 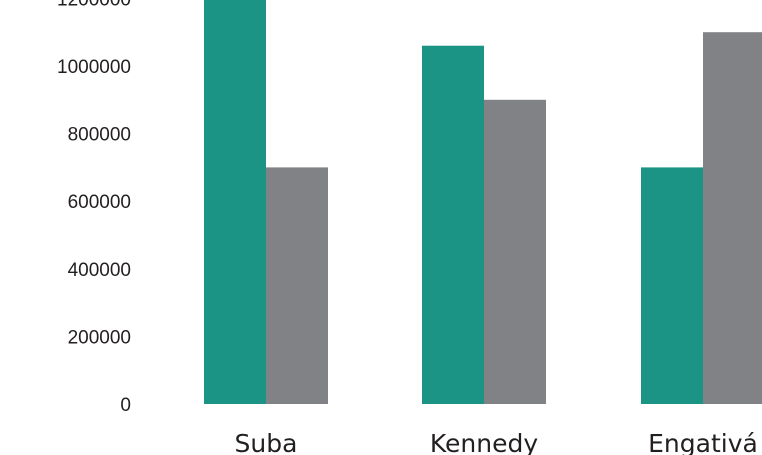 I want to click on y-tick-label: 400000, so click(x=99, y=270).